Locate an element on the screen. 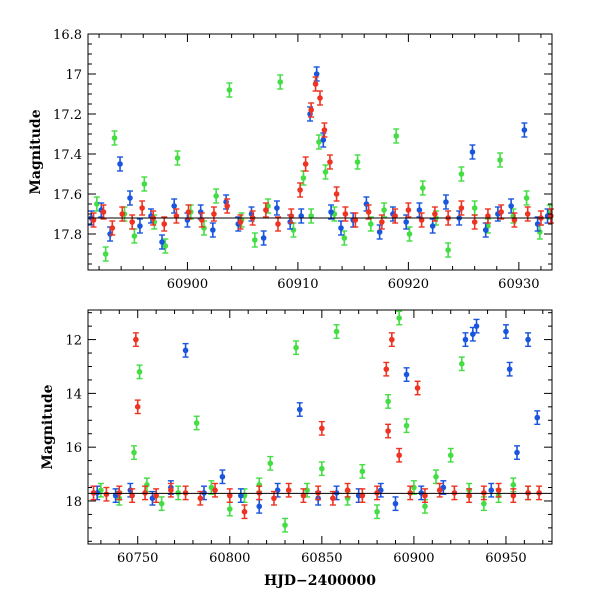  x-tick-label: 60900 is located at coordinates (187, 284).